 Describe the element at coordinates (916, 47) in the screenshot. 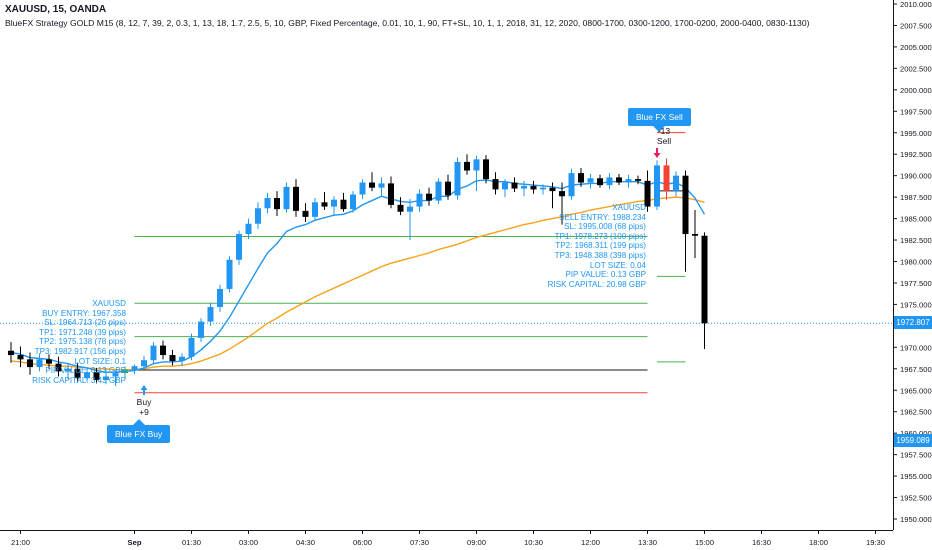

I see `price-tick-label: 2005.000` at that location.